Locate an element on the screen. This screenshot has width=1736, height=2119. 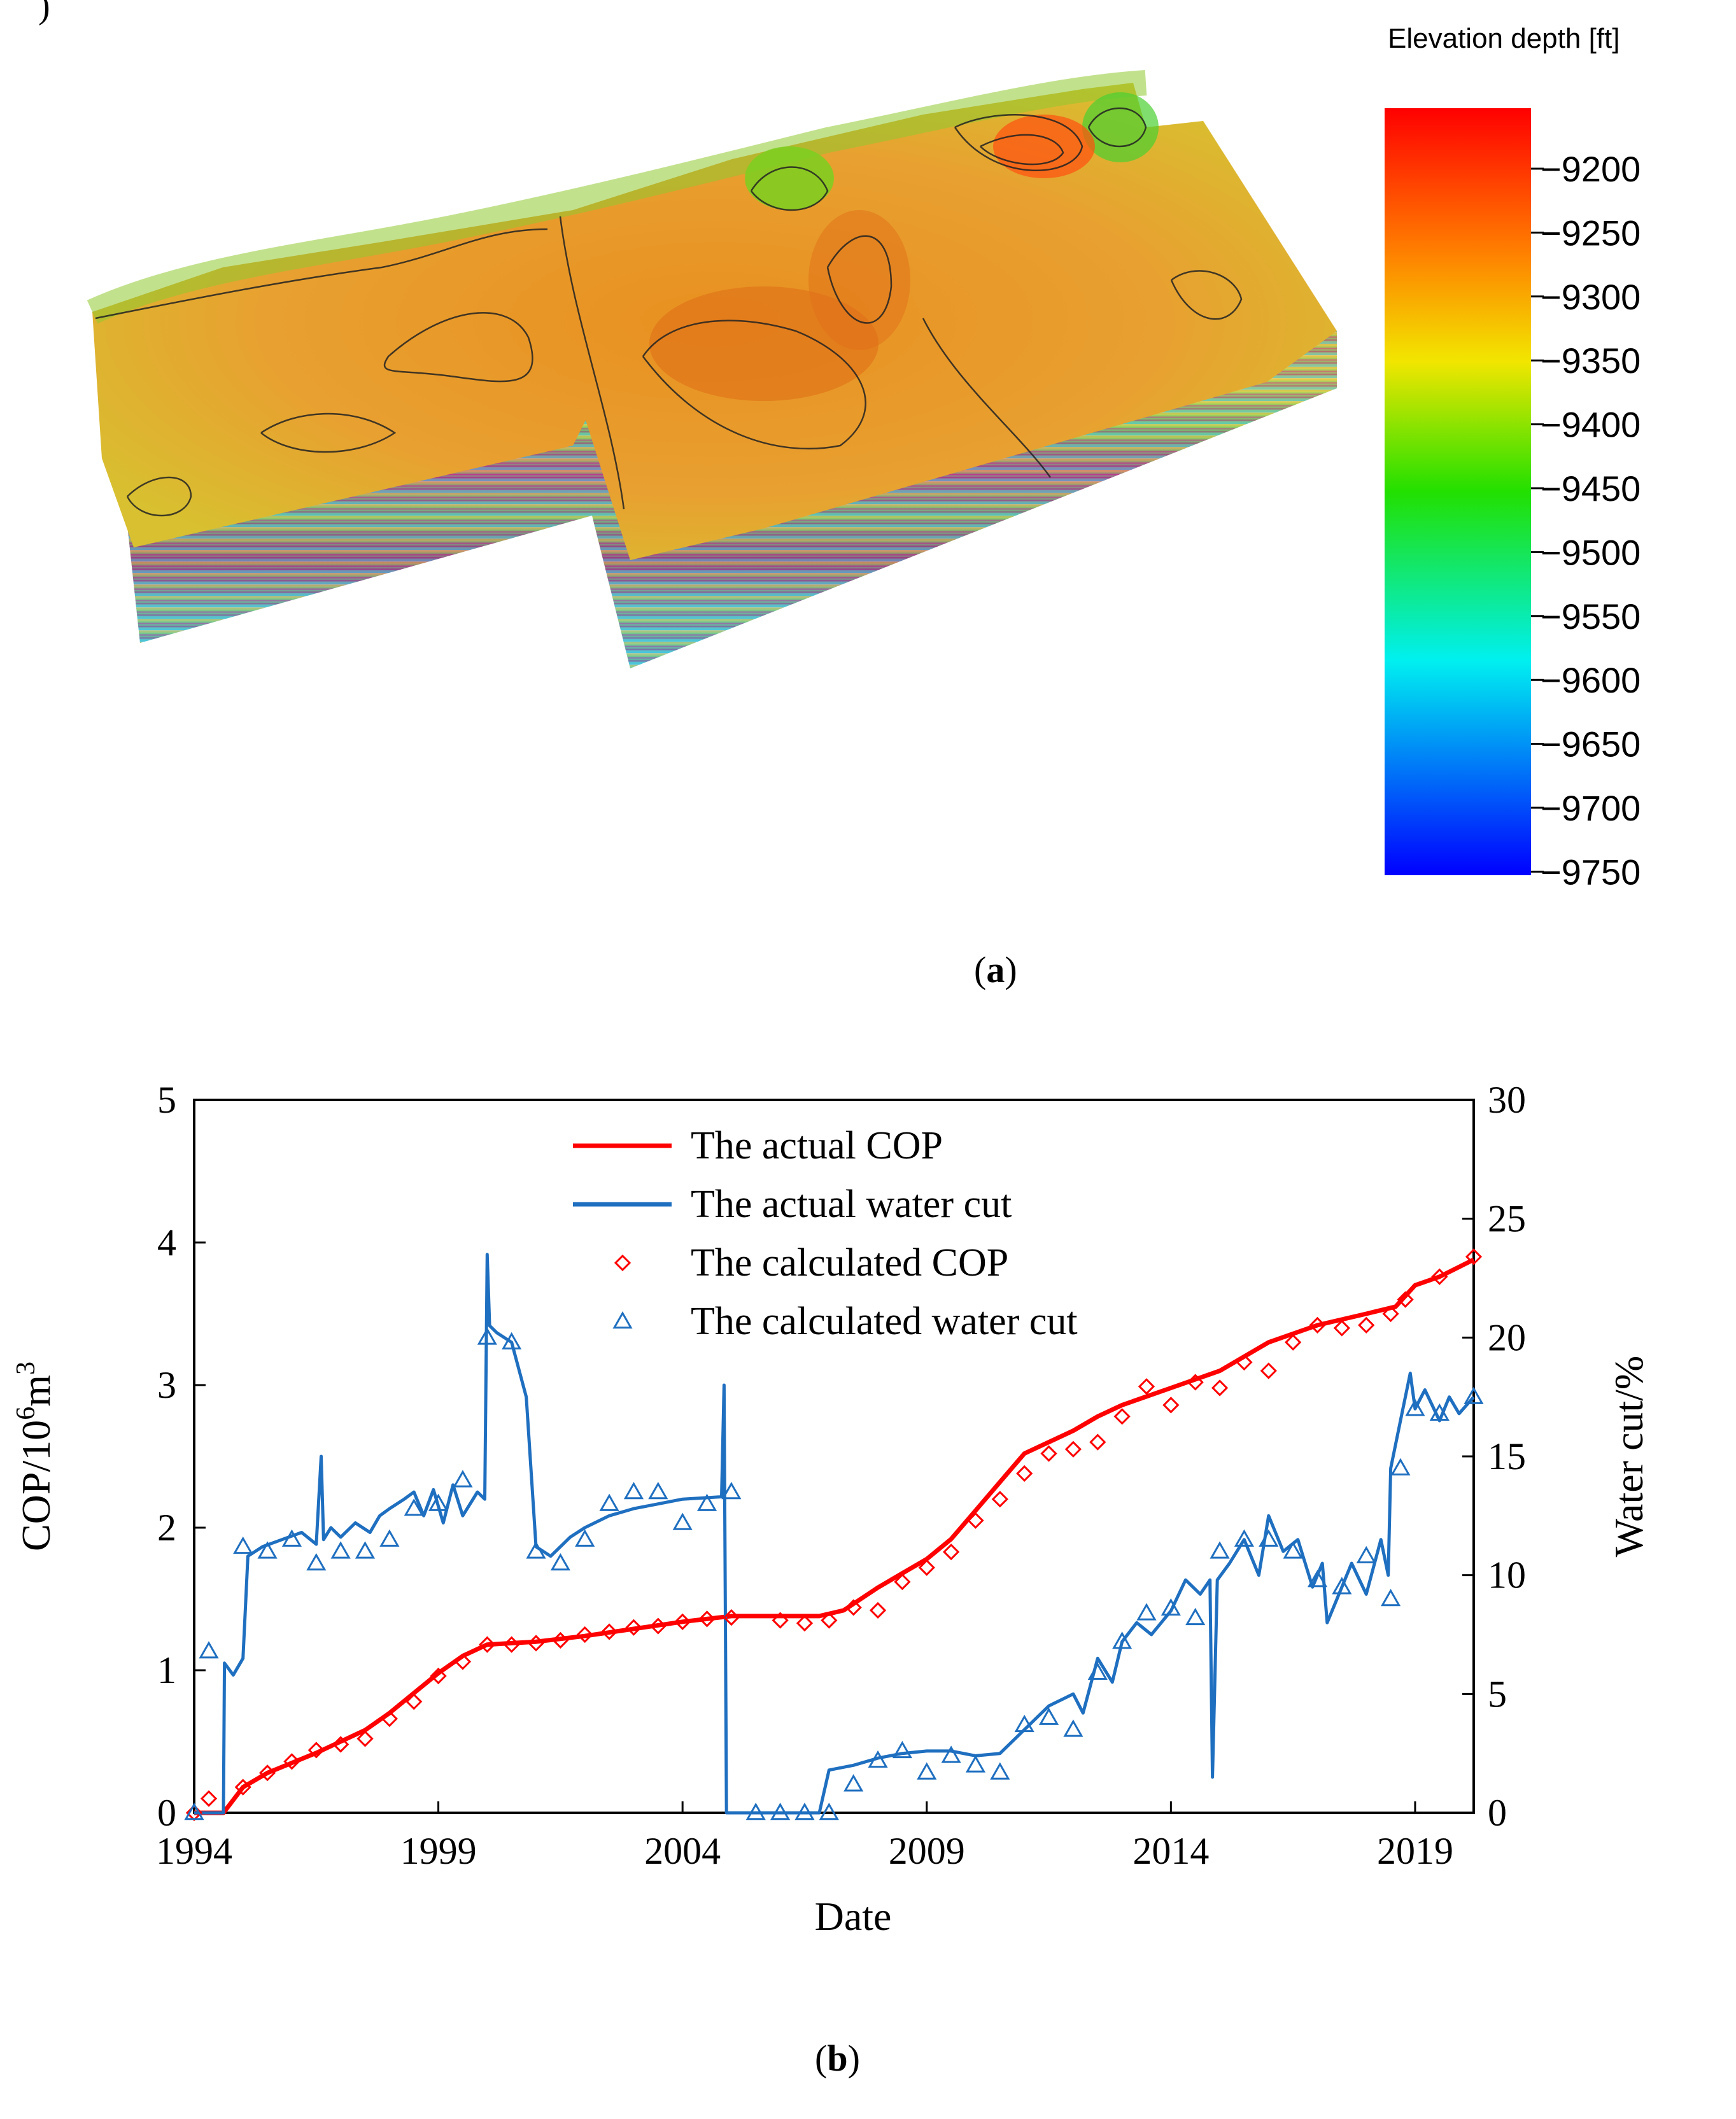
x-tick-label: 2004 is located at coordinates (683, 1851).